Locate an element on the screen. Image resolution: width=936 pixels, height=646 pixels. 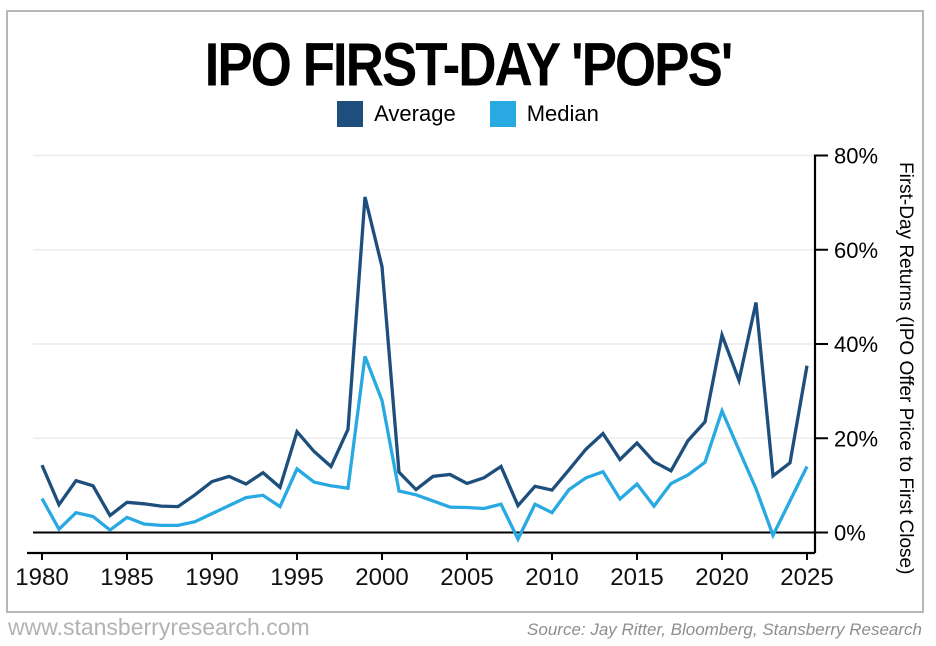
legend-item-average: Average is located at coordinates (396, 114).